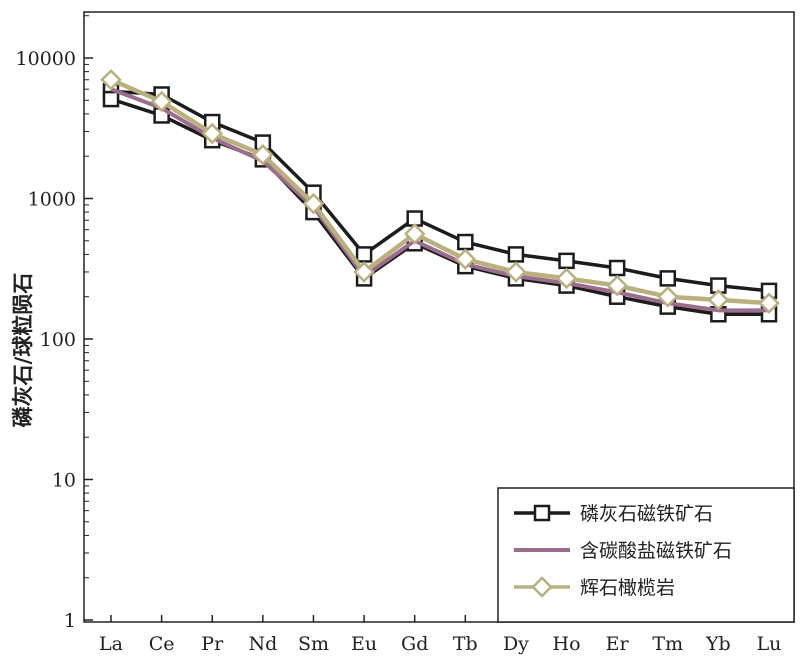  What do you see at coordinates (567, 644) in the screenshot?
I see `x-tick-label: Ho` at bounding box center [567, 644].